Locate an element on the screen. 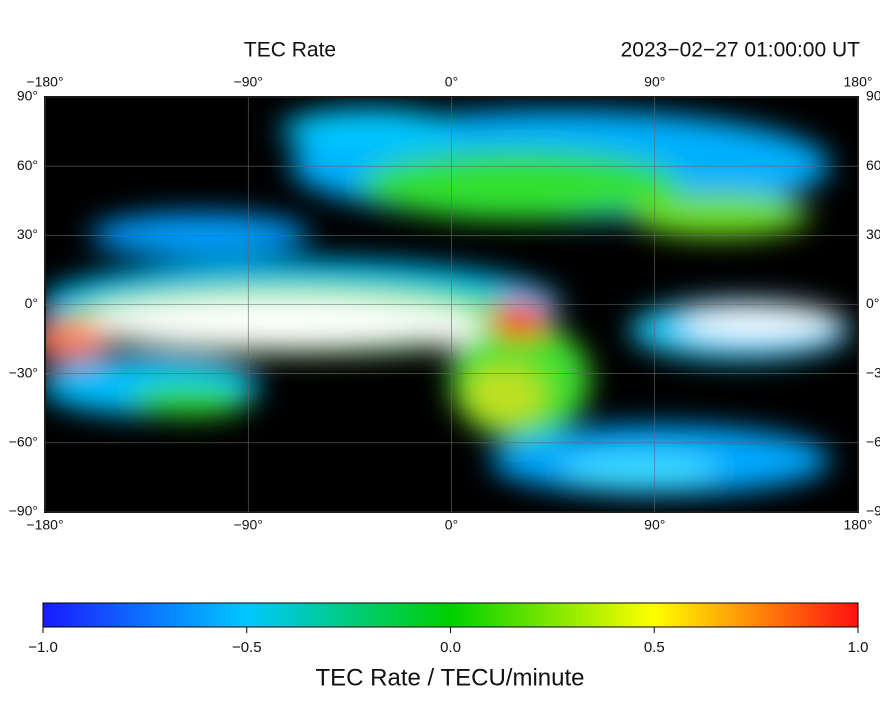  colorbar-tick-label: 0.0 is located at coordinates (450, 647).